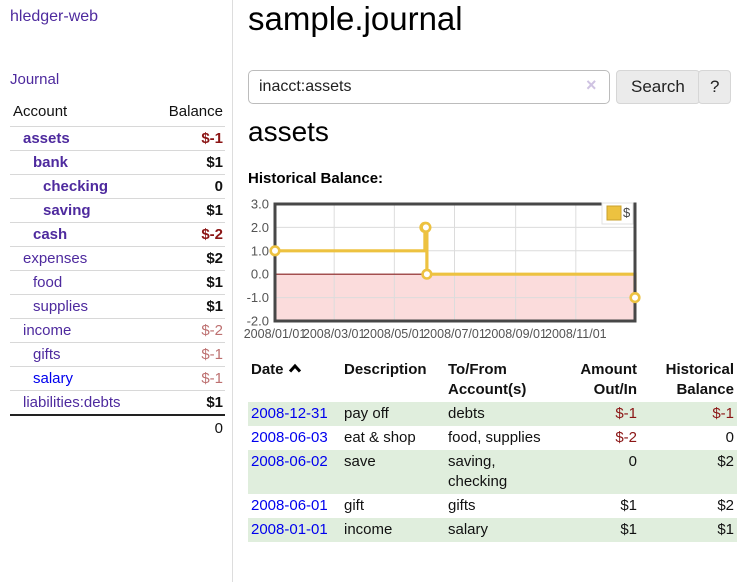 This screenshot has height=582, width=742. Describe the element at coordinates (632, 461) in the screenshot. I see `transaction-amount: 0` at that location.